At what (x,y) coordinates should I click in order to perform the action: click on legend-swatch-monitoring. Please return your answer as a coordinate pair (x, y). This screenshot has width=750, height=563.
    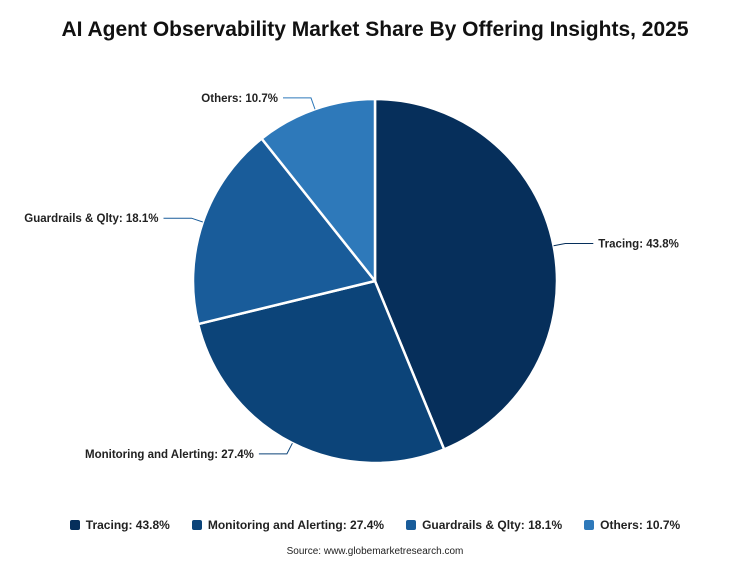
    Looking at the image, I should click on (196, 525).